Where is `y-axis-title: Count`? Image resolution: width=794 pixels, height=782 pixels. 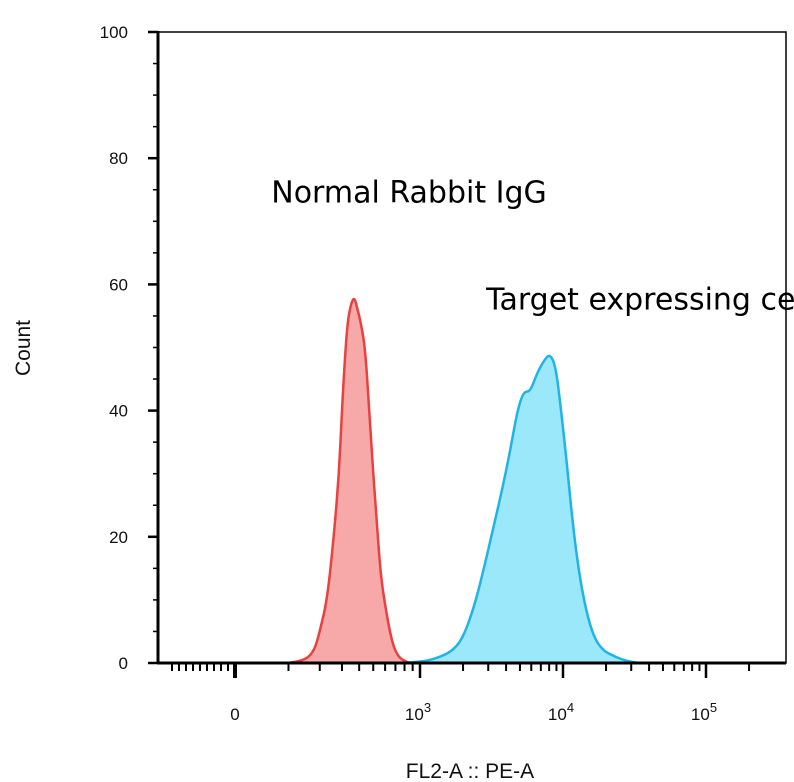 y-axis-title: Count is located at coordinates (23, 348).